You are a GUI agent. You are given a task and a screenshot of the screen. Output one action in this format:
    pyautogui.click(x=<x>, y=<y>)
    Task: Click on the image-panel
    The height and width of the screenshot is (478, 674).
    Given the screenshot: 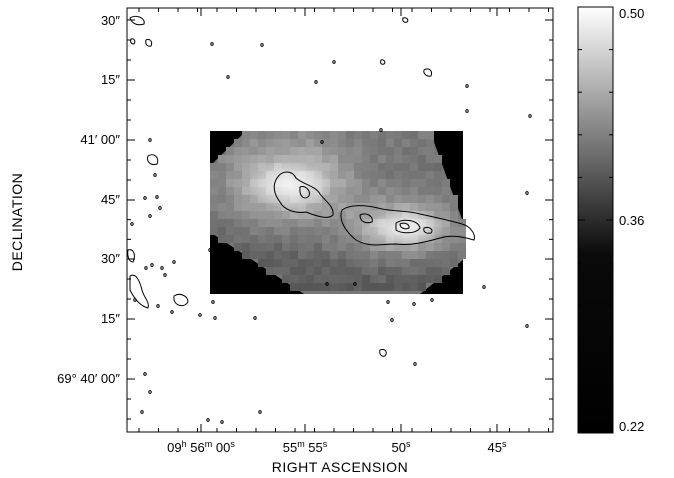 What is the action you would take?
    pyautogui.click(x=338, y=212)
    